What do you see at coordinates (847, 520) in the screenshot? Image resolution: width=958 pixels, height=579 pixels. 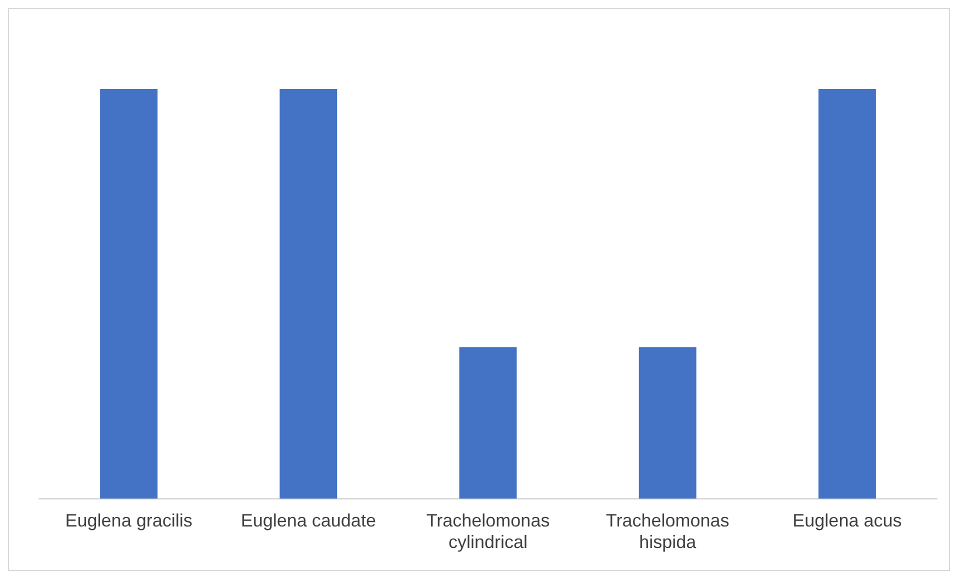 I see `x-tick-label: Euglena acus` at bounding box center [847, 520].